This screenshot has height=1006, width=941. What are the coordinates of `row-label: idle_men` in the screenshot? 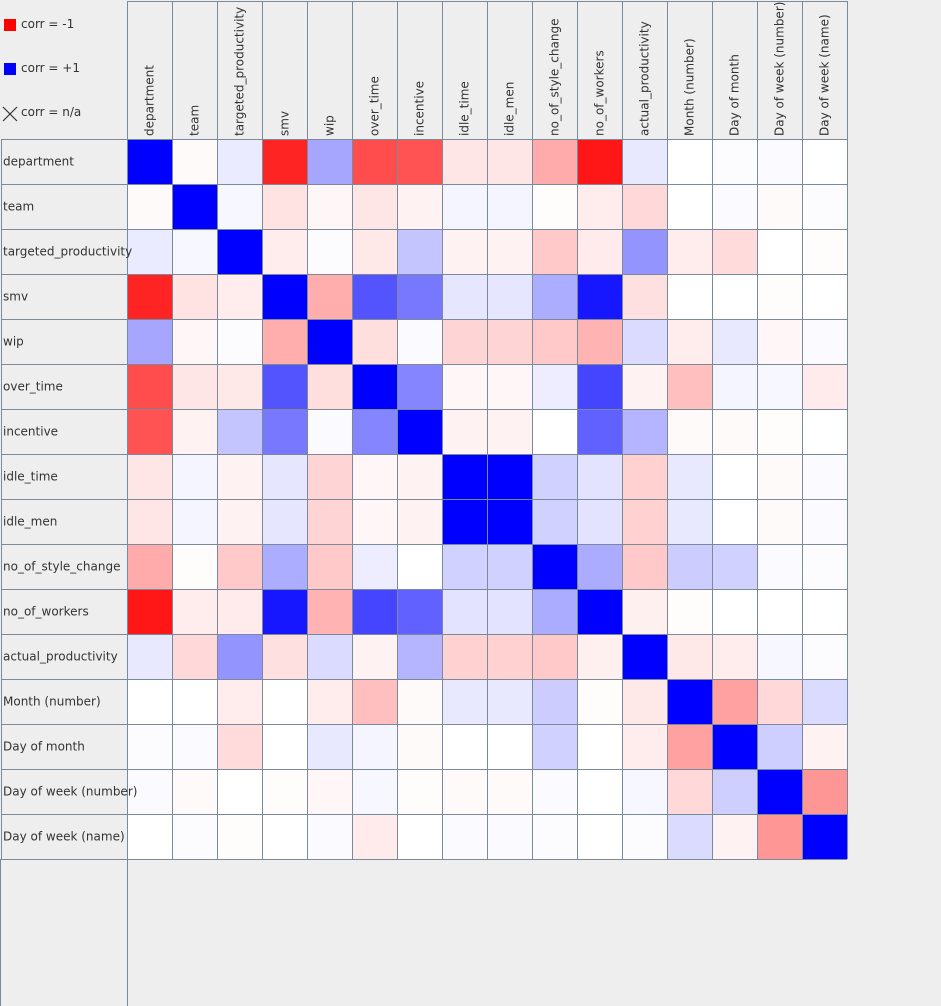 It's located at (30, 522).